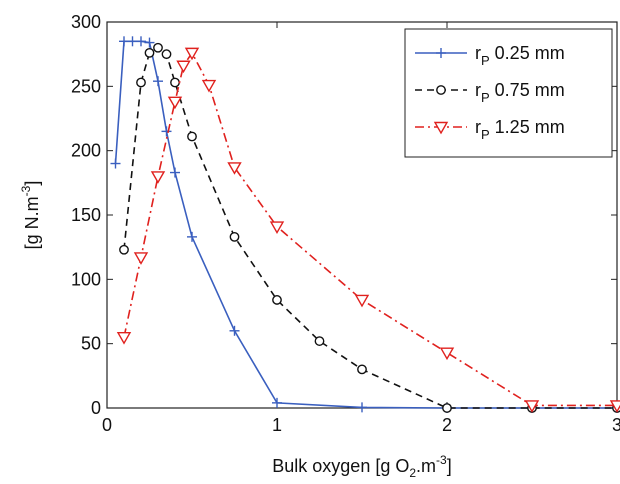 This screenshot has width=620, height=484. I want to click on legend-items: rP 0.25 mm rP 0.75 mm rP 1.25 mm, so click(490, 92).